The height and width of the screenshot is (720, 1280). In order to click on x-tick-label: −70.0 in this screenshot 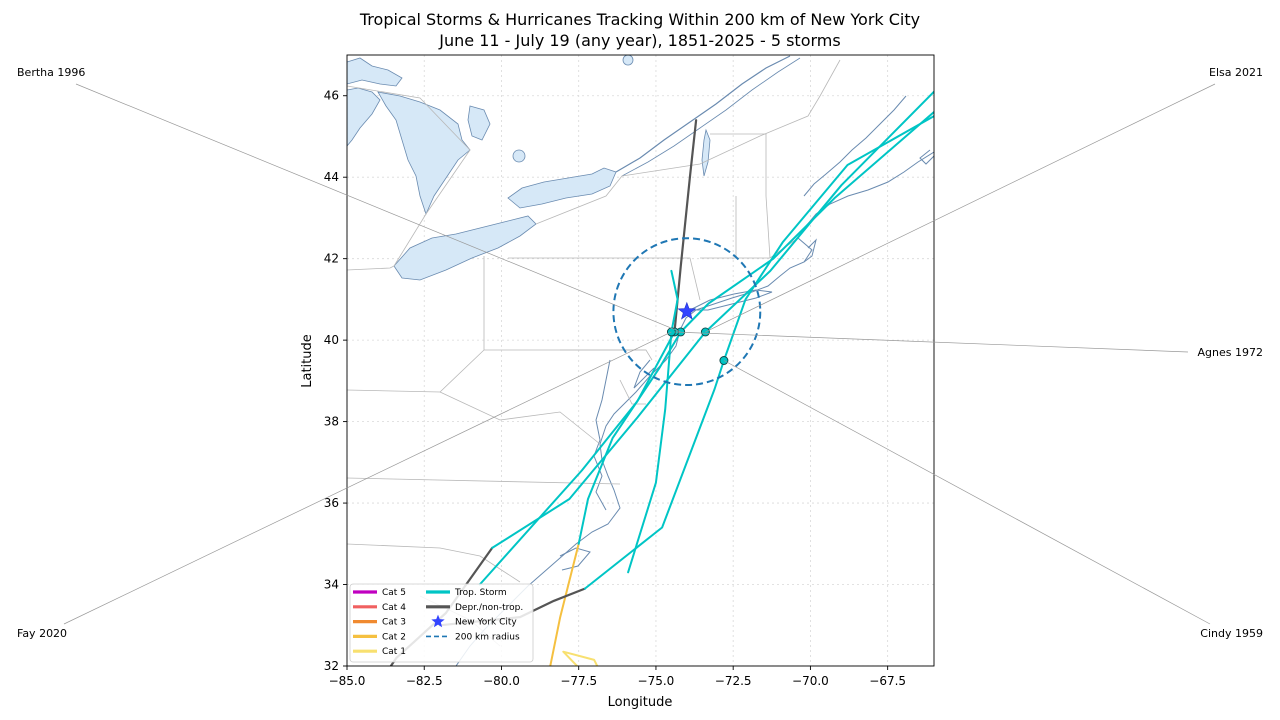, I will do `click(810, 681)`.